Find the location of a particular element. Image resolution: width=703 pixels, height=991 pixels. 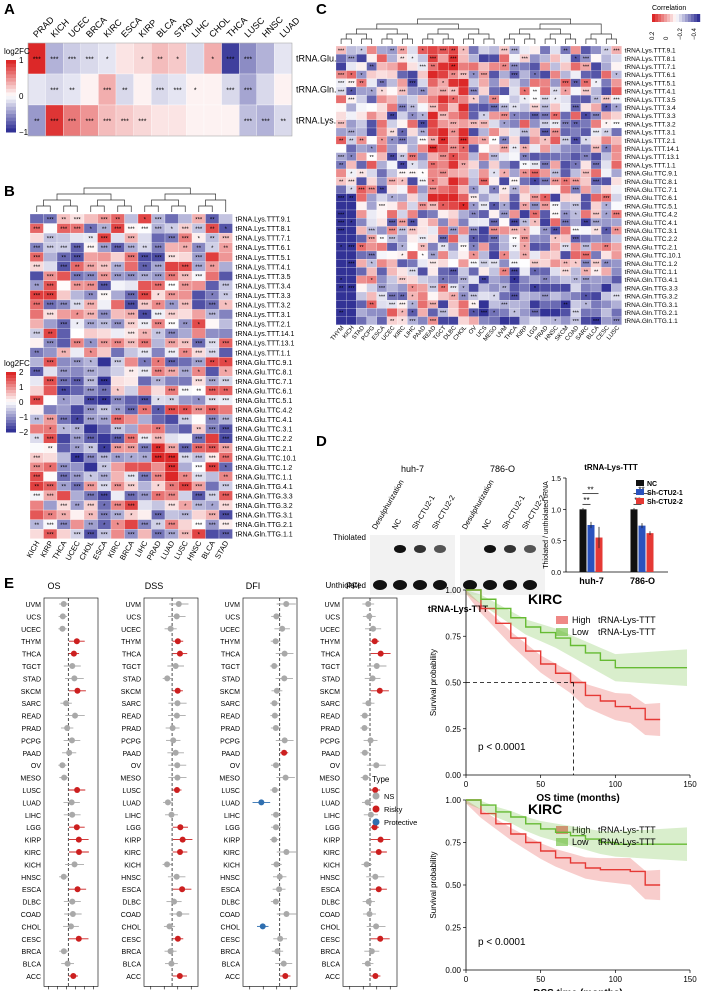

e-cancer-label: UCEC is located at coordinates (31, 630).